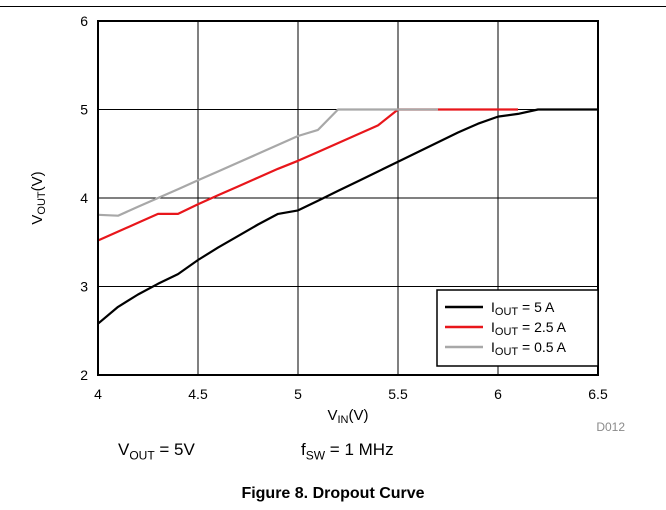 The image size is (666, 510). Describe the element at coordinates (347, 451) in the screenshot. I see `fsw-condition: fSW = 1 MHz` at that location.